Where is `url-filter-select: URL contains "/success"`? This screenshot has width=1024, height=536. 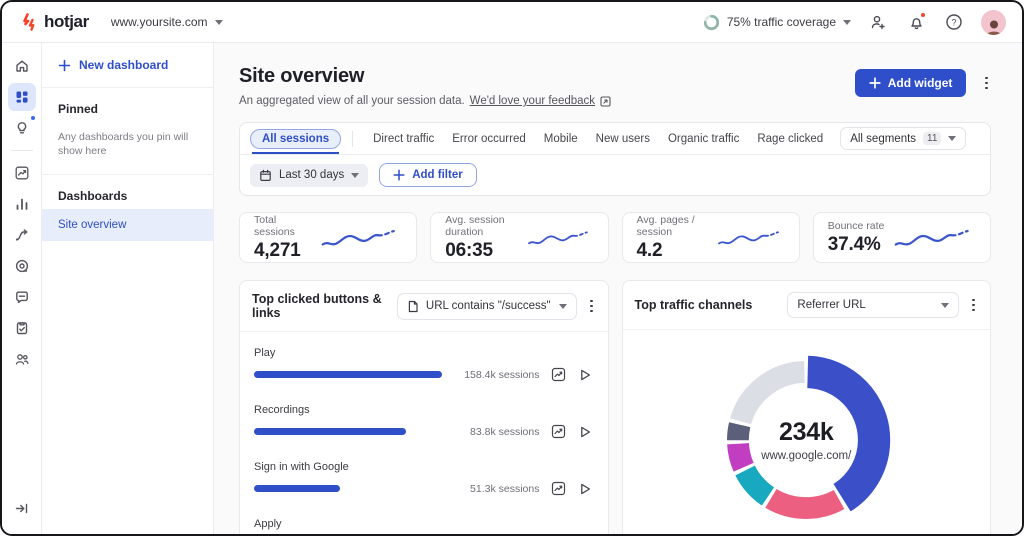 url-filter-select: URL contains "/success" is located at coordinates (486, 306).